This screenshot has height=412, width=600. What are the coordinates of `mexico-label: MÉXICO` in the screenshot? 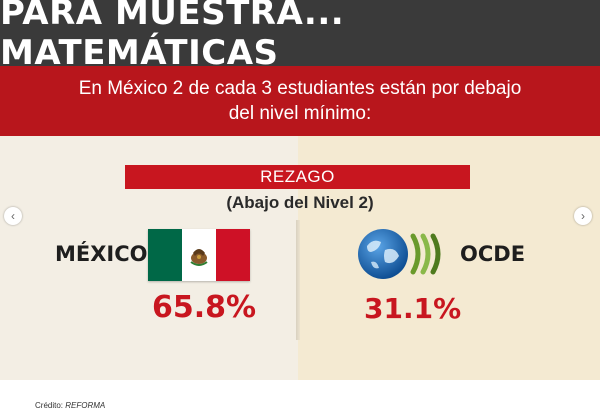 It's located at (101, 254).